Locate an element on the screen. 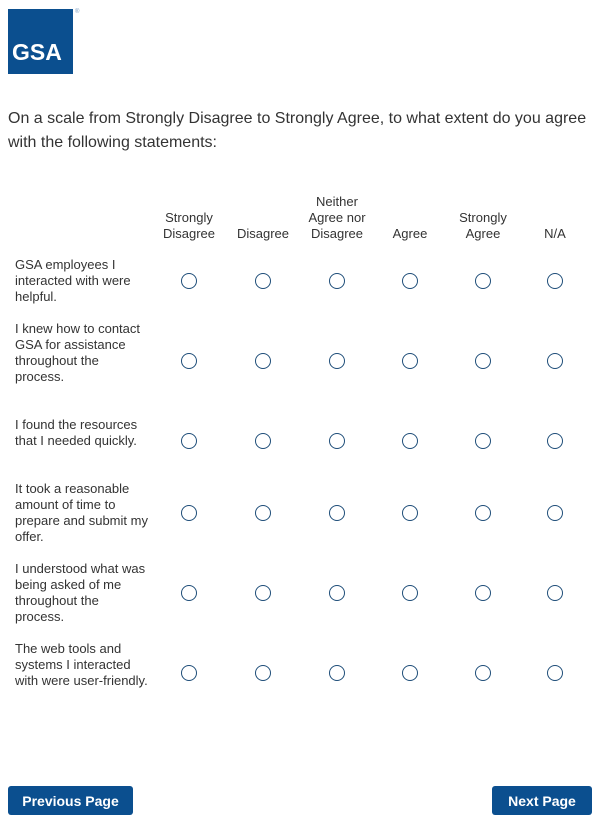 The width and height of the screenshot is (603, 832). next-page-button: Next Page is located at coordinates (542, 800).